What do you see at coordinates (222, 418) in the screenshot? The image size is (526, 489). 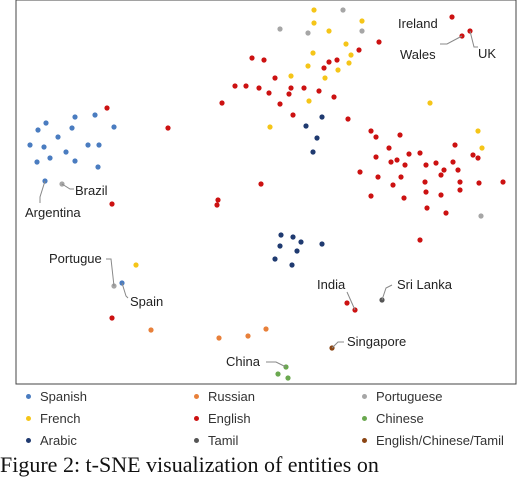 I see `legend-item-english: English` at bounding box center [222, 418].